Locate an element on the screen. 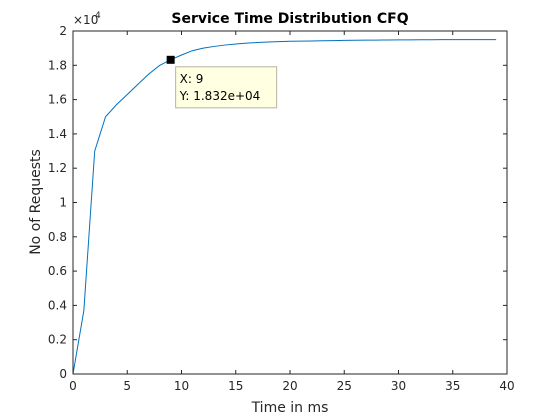 The height and width of the screenshot is (420, 560). y-exponent-base: ×10 is located at coordinates (85, 20).